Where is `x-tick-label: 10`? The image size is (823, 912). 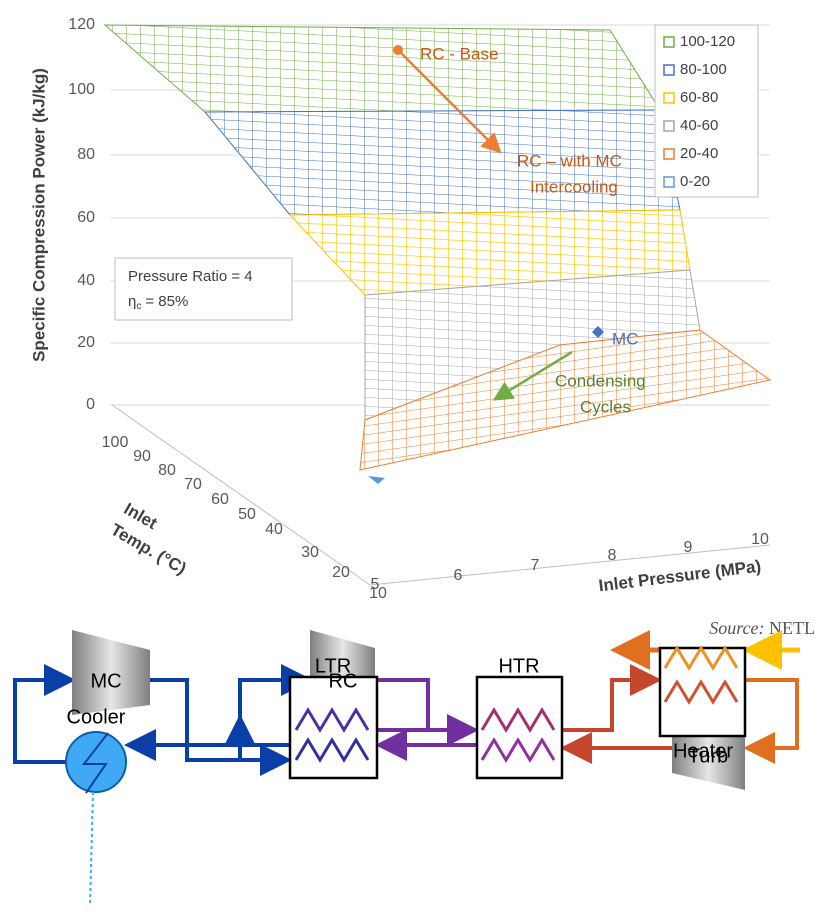 x-tick-label: 10 is located at coordinates (760, 539).